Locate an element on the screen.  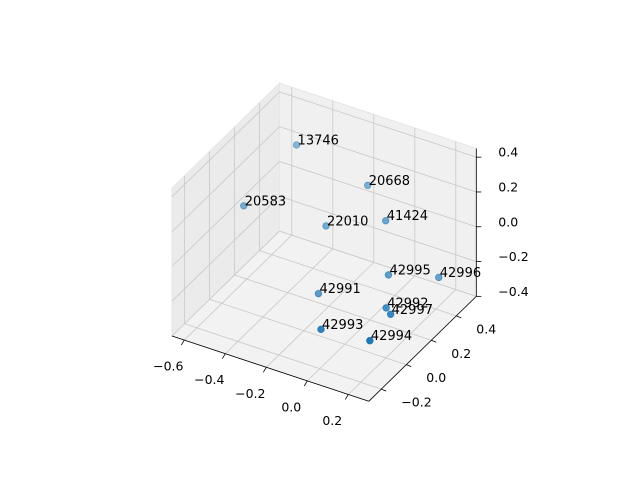
x-tick-label: −0.6 is located at coordinates (168, 366).